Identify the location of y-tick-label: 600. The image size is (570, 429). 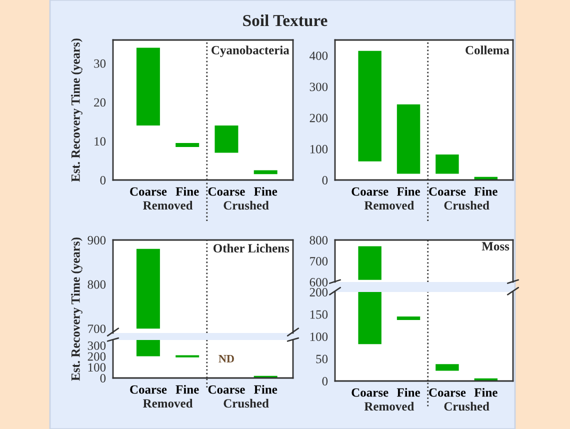
(319, 282).